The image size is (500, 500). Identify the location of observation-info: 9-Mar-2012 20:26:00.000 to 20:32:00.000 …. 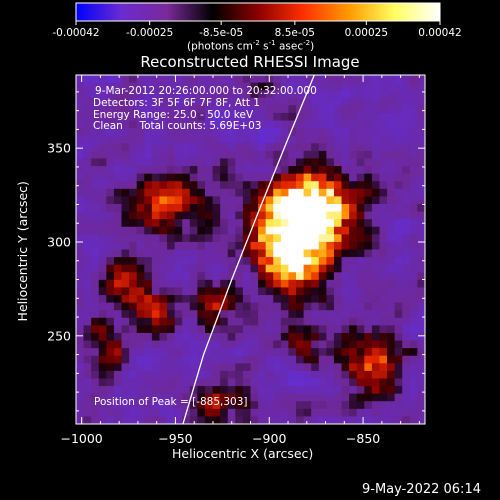
(205, 109).